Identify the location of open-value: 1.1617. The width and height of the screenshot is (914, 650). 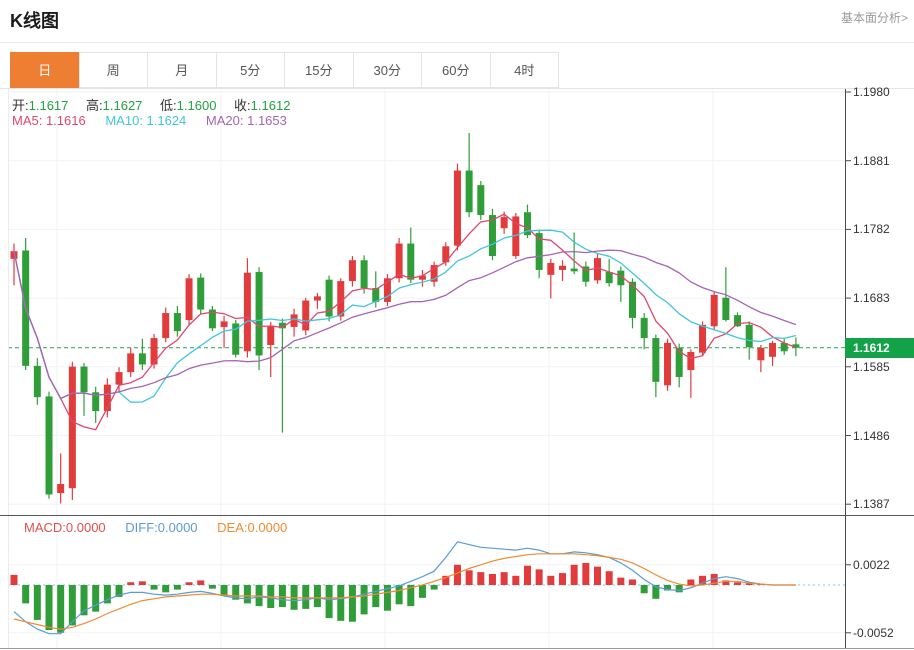
(48, 105).